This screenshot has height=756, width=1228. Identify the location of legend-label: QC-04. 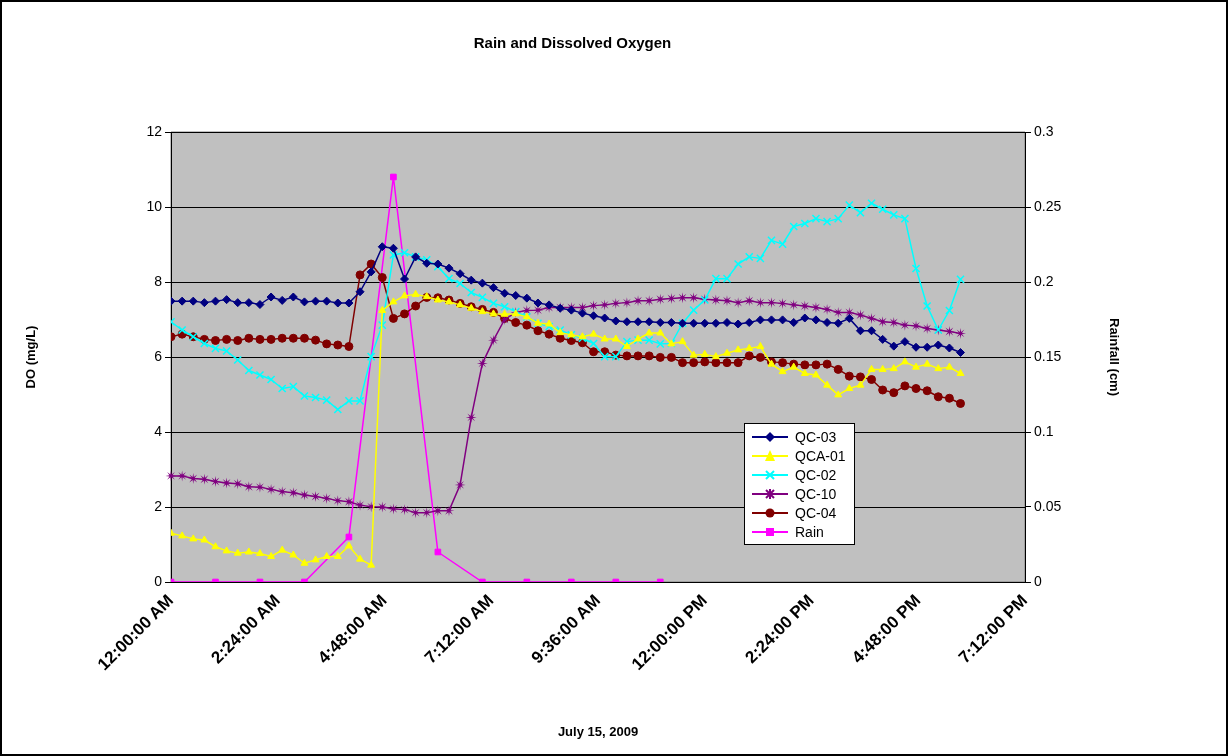
(816, 512).